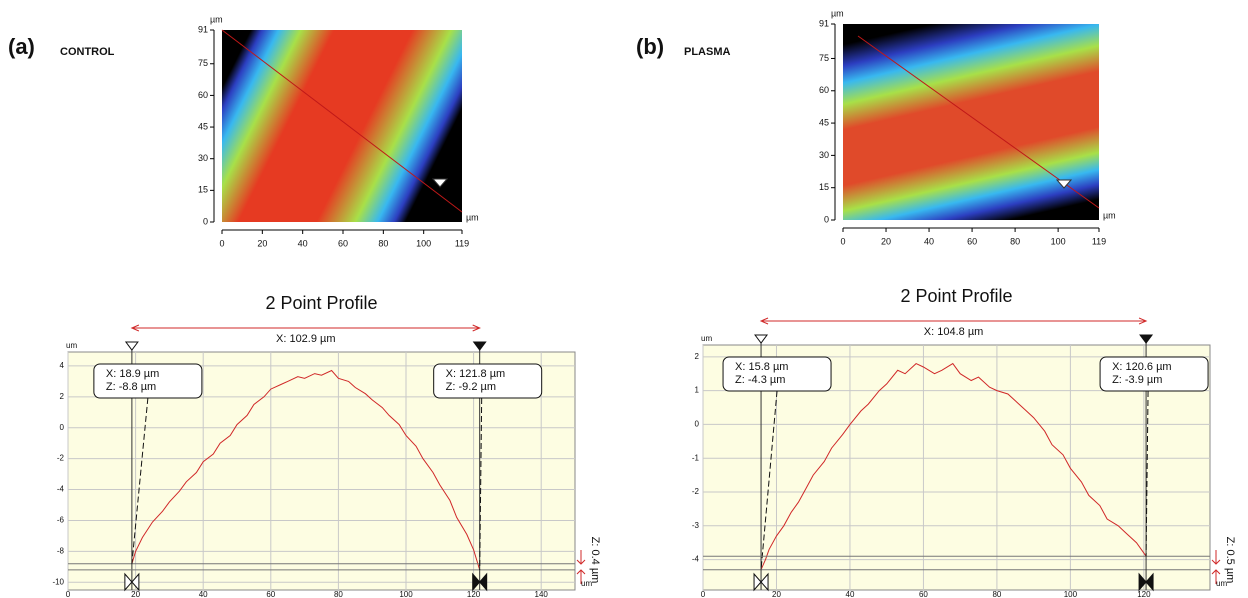 Image resolution: width=1248 pixels, height=598 pixels. Describe the element at coordinates (954, 332) in the screenshot. I see `span-label: X: 104.8 µm` at that location.